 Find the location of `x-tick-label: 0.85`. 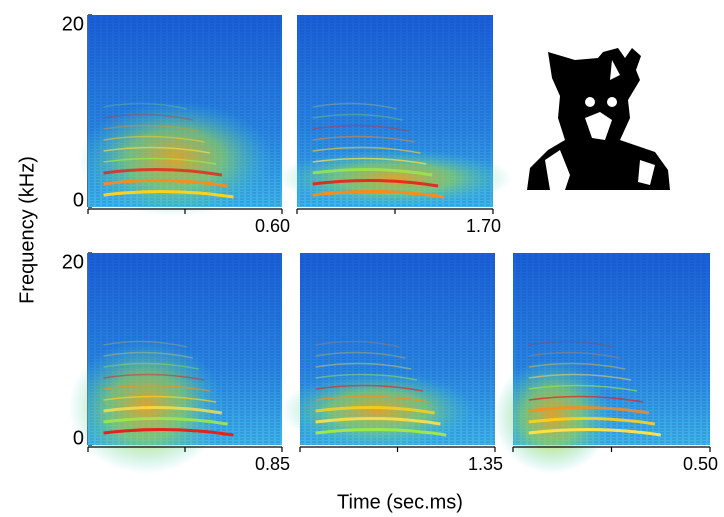

x-tick-label: 0.85 is located at coordinates (272, 464).